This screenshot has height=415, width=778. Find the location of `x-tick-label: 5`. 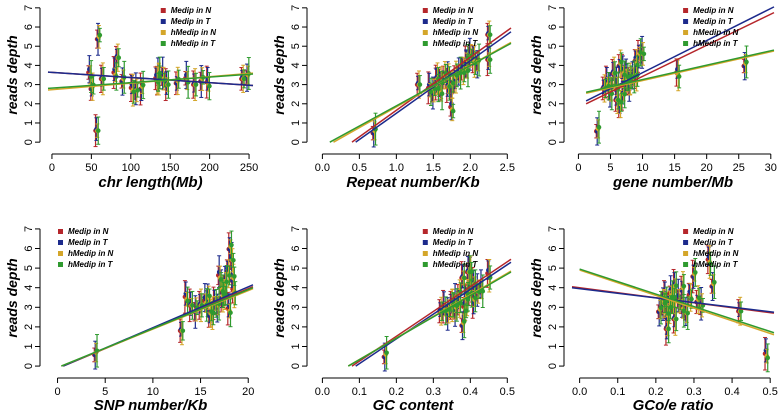

x-tick-label: 5 is located at coordinates (610, 168).